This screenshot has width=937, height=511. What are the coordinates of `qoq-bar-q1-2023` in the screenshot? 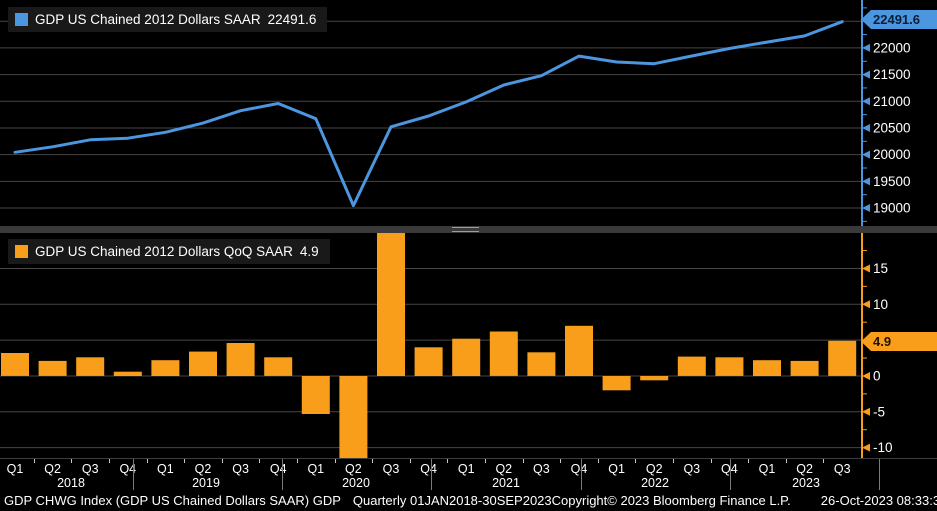 It's located at (767, 368).